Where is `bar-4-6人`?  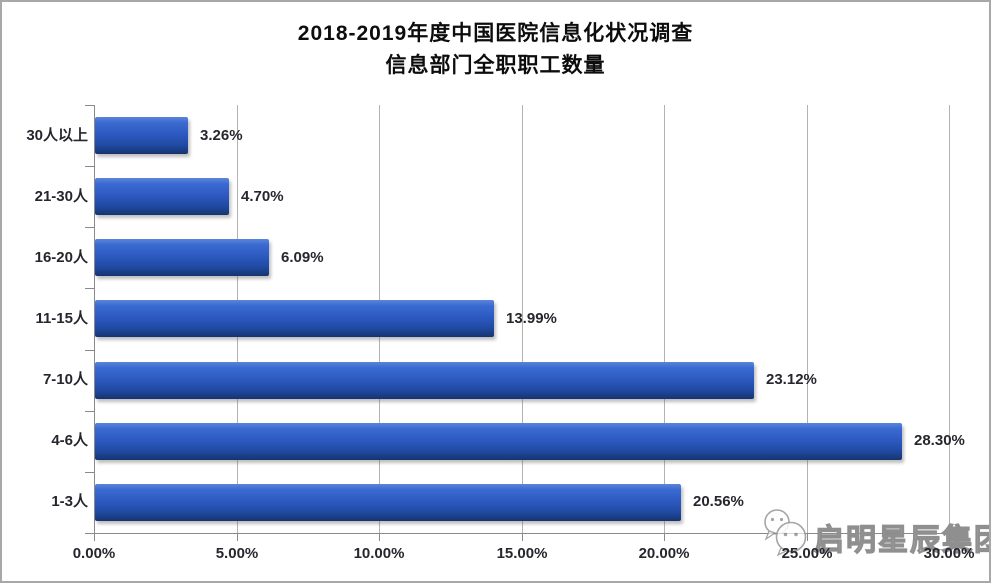 bar-4-6人 is located at coordinates (498, 441).